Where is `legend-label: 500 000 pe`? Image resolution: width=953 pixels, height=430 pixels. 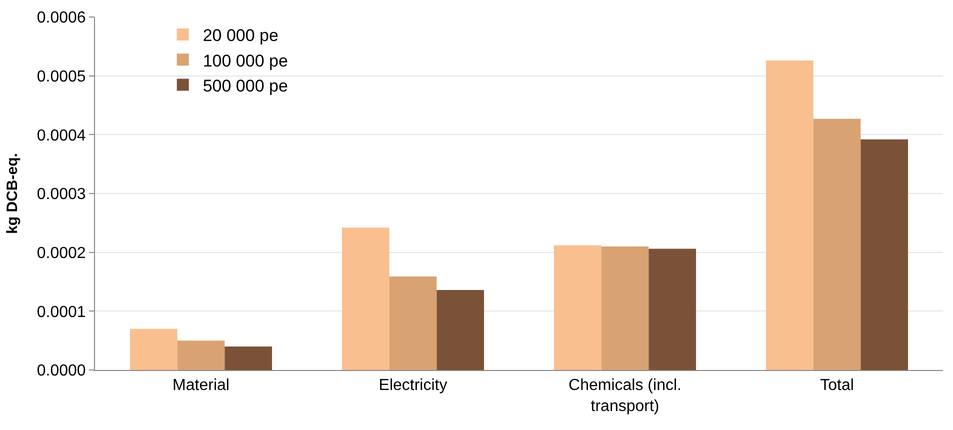
legend-label: 500 000 pe is located at coordinates (245, 86).